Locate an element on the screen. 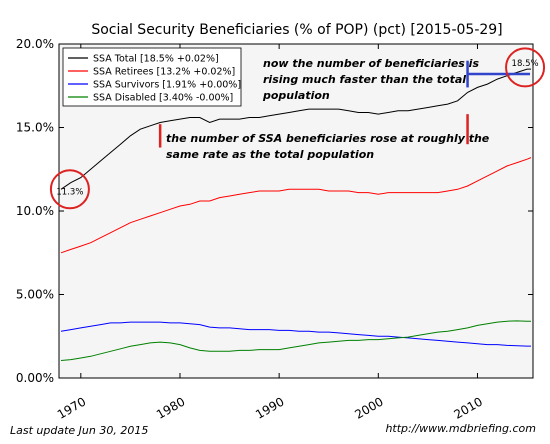 This screenshot has height=444, width=550. end-value-circle is located at coordinates (525, 67).